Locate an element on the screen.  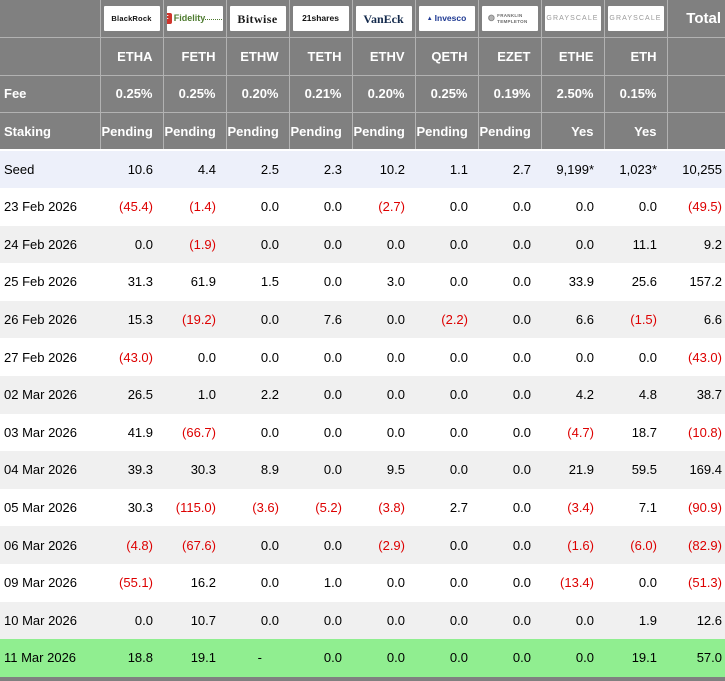
flow-value-cell: (3.8) is located at coordinates (383, 507).